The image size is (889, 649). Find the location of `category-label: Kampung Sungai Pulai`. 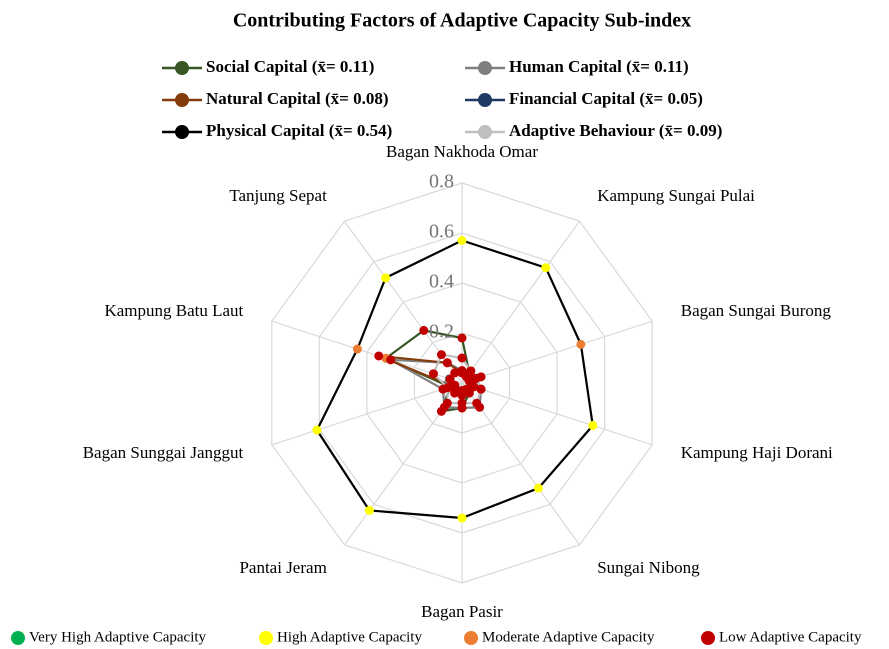

category-label: Kampung Sungai Pulai is located at coordinates (676, 195).